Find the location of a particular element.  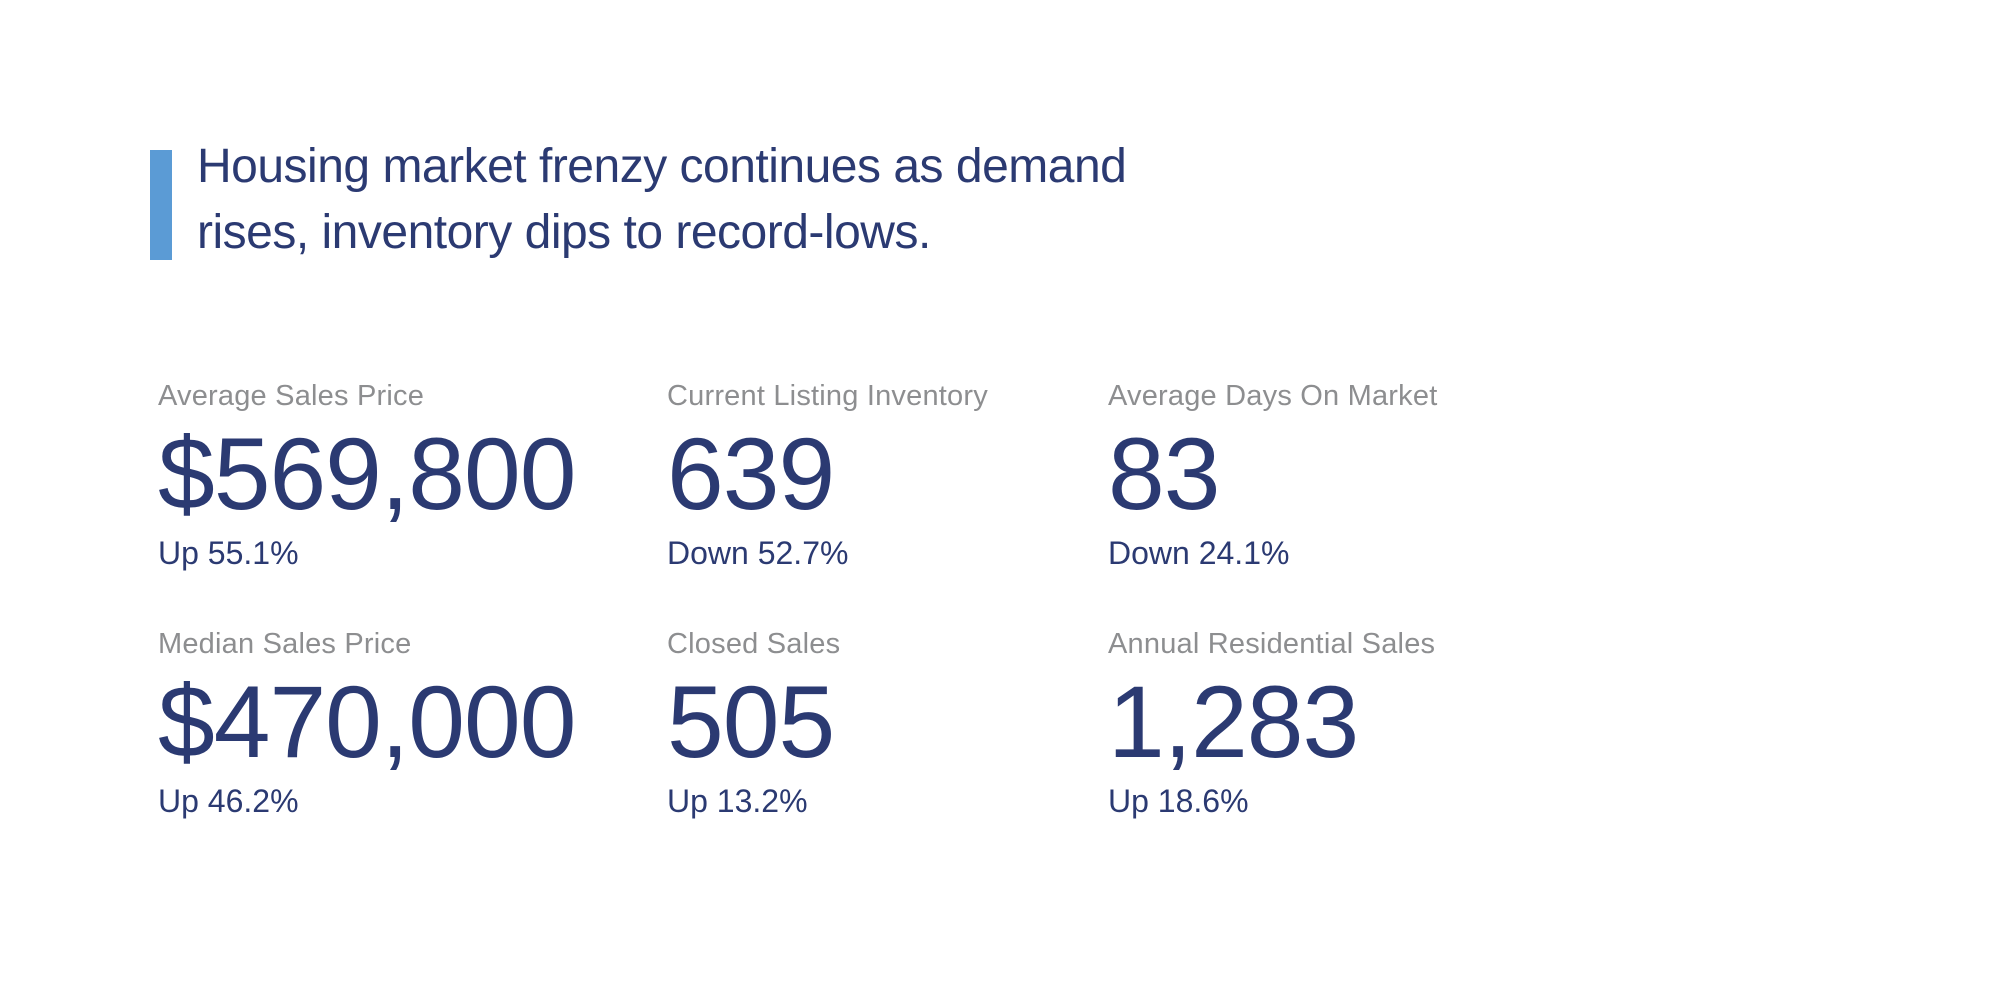

stat-change: Up 13.2% is located at coordinates (737, 801).